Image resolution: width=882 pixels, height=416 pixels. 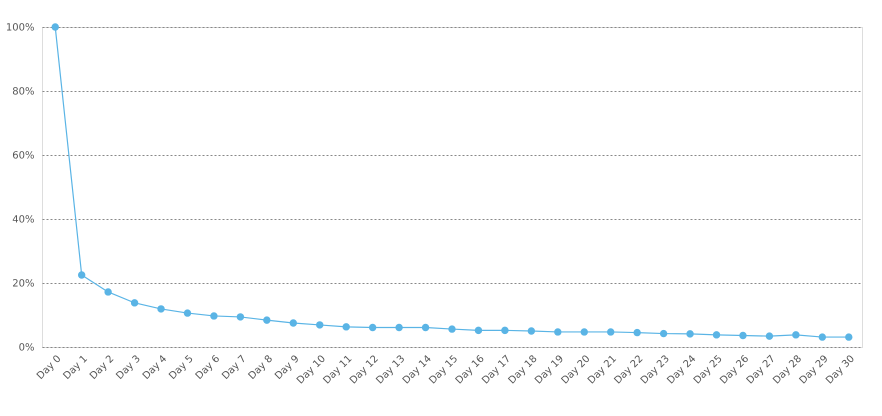 What do you see at coordinates (75, 368) in the screenshot?
I see `x-tick-label: Day 1` at bounding box center [75, 368].